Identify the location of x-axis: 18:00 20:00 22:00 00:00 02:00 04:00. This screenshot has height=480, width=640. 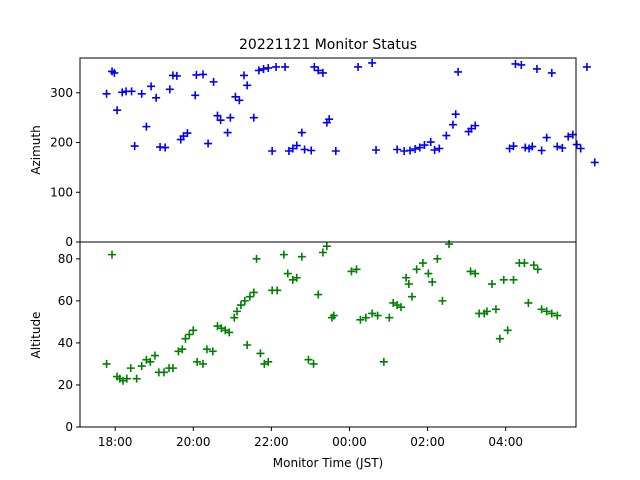
(310, 438).